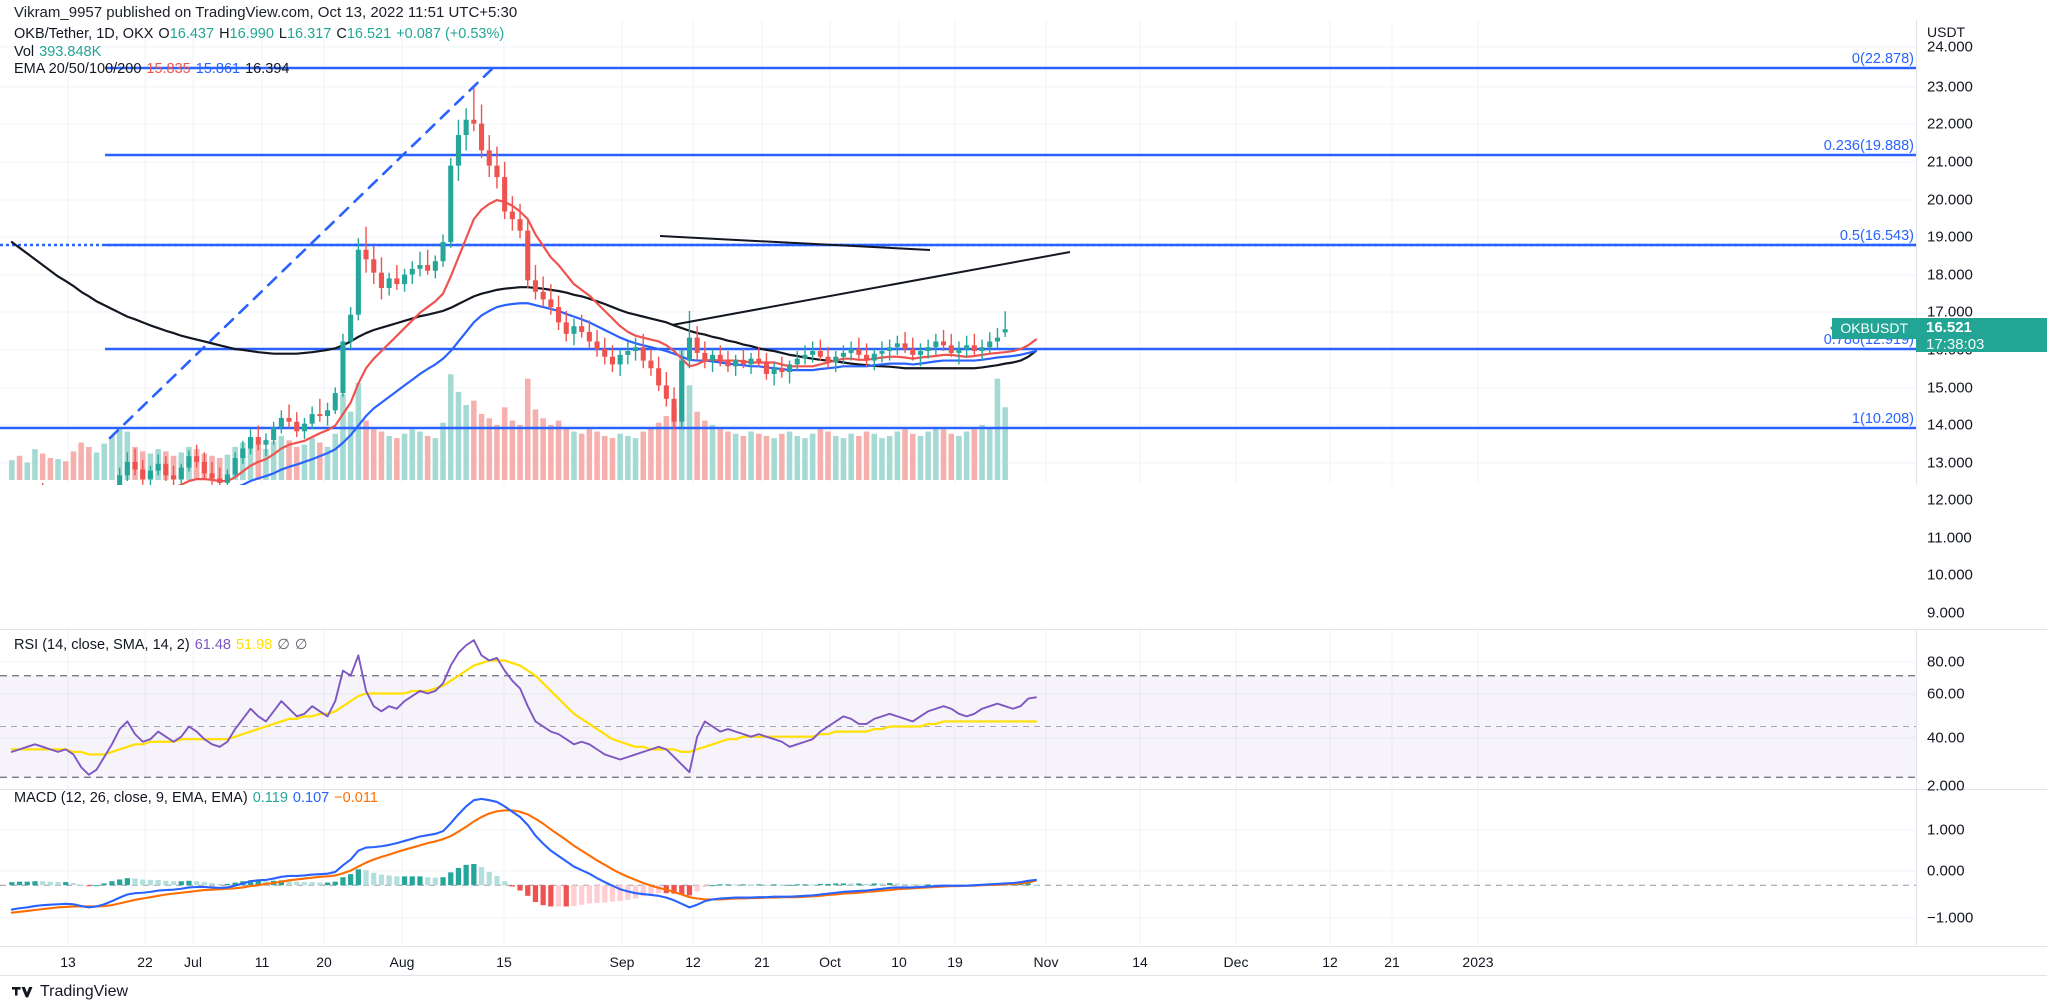  I want to click on pane-separator-rsi, so click(1023, 629).